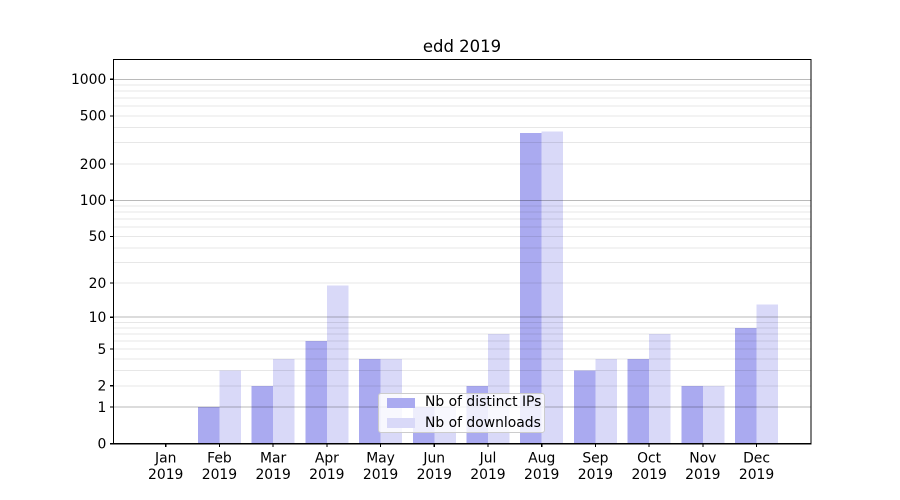 This screenshot has height=500, width=900. Describe the element at coordinates (756, 459) in the screenshot. I see `svg-text: Dec` at that location.